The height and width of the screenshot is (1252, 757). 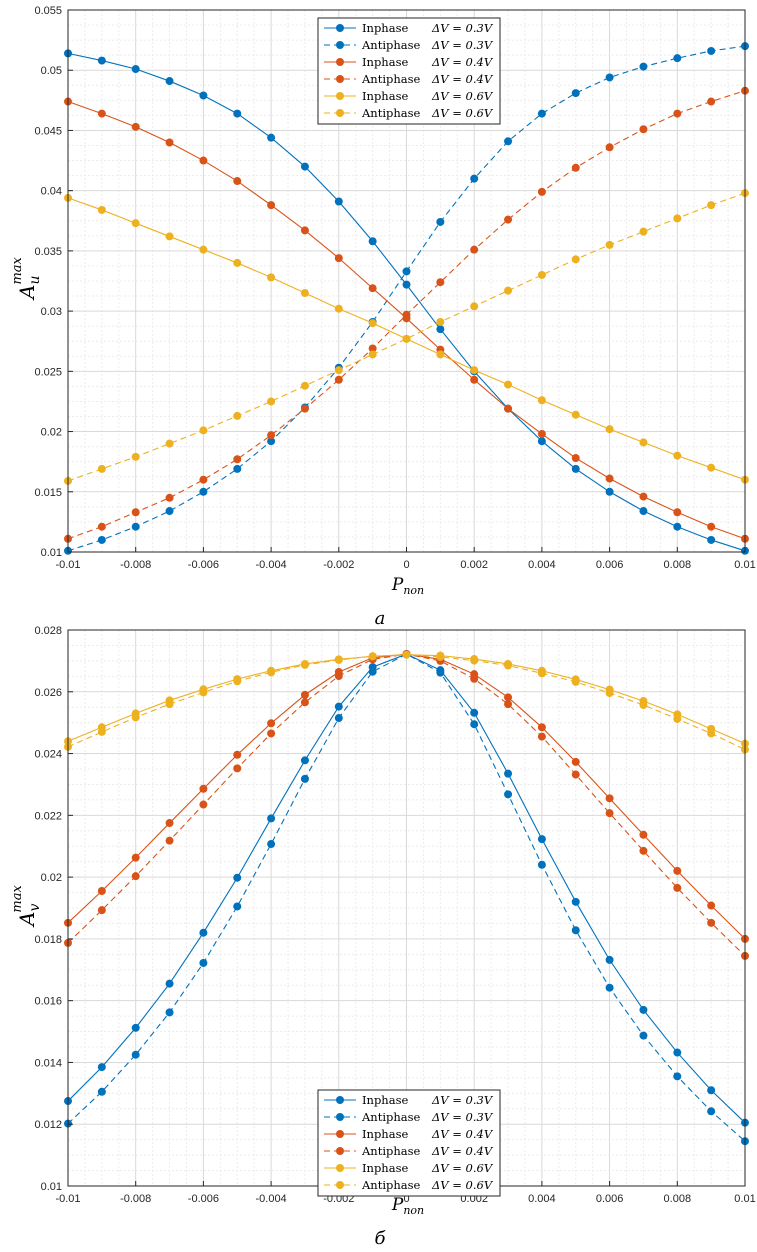 I want to click on x-axis-label: Pnon, so click(x=407, y=586).